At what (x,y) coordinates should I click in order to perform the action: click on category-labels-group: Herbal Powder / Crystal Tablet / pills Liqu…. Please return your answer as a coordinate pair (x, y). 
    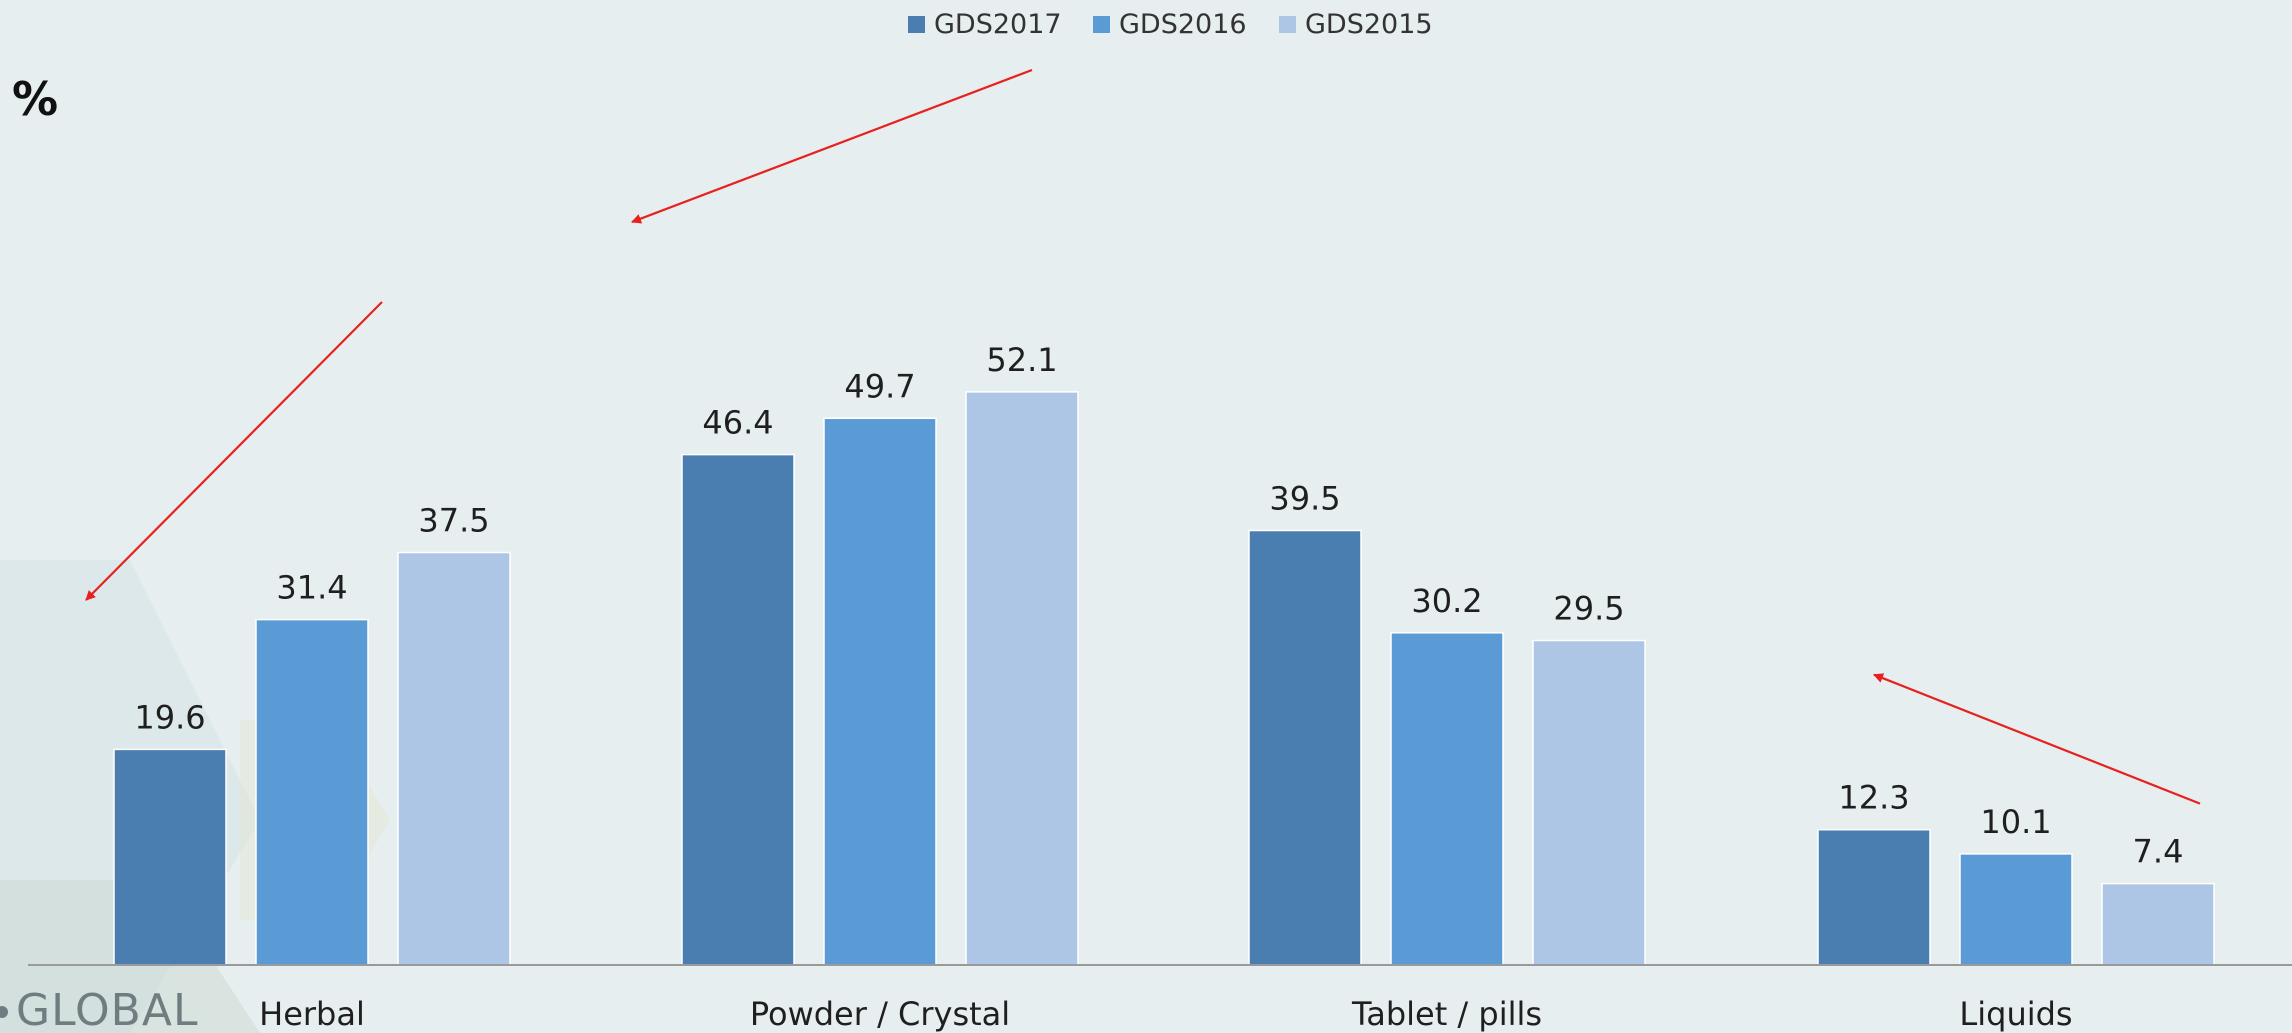
    Looking at the image, I should click on (1165, 1014).